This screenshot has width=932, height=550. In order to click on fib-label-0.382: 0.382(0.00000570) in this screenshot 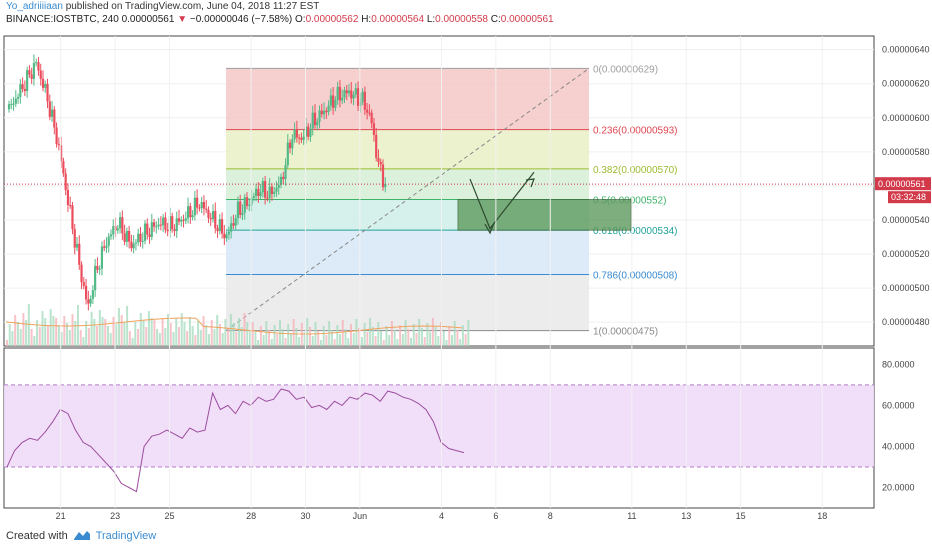, I will do `click(635, 170)`.